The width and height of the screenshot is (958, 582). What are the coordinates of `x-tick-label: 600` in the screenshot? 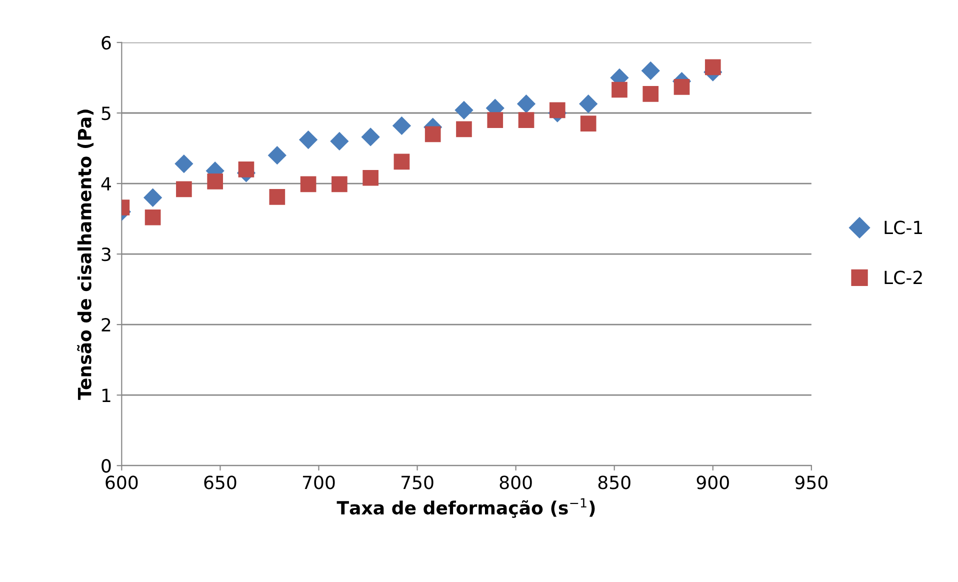 It's located at (122, 483).